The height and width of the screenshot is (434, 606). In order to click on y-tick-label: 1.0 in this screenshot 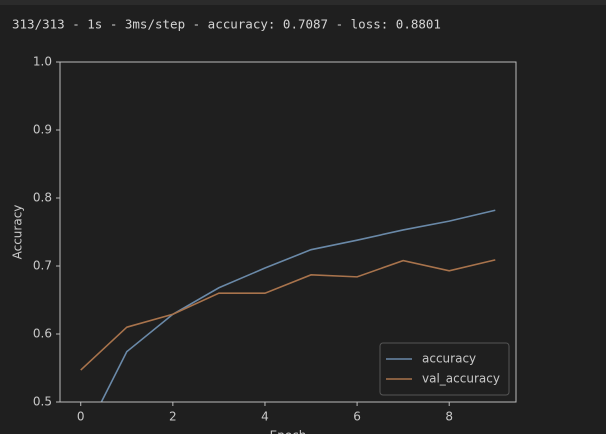, I will do `click(42, 62)`.